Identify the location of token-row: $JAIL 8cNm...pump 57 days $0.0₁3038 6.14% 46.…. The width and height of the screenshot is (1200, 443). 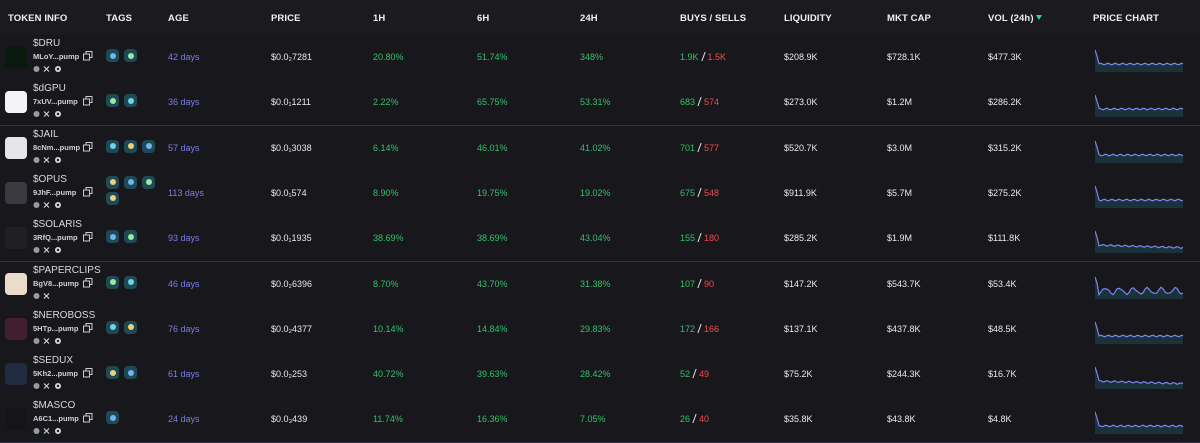
(600, 148).